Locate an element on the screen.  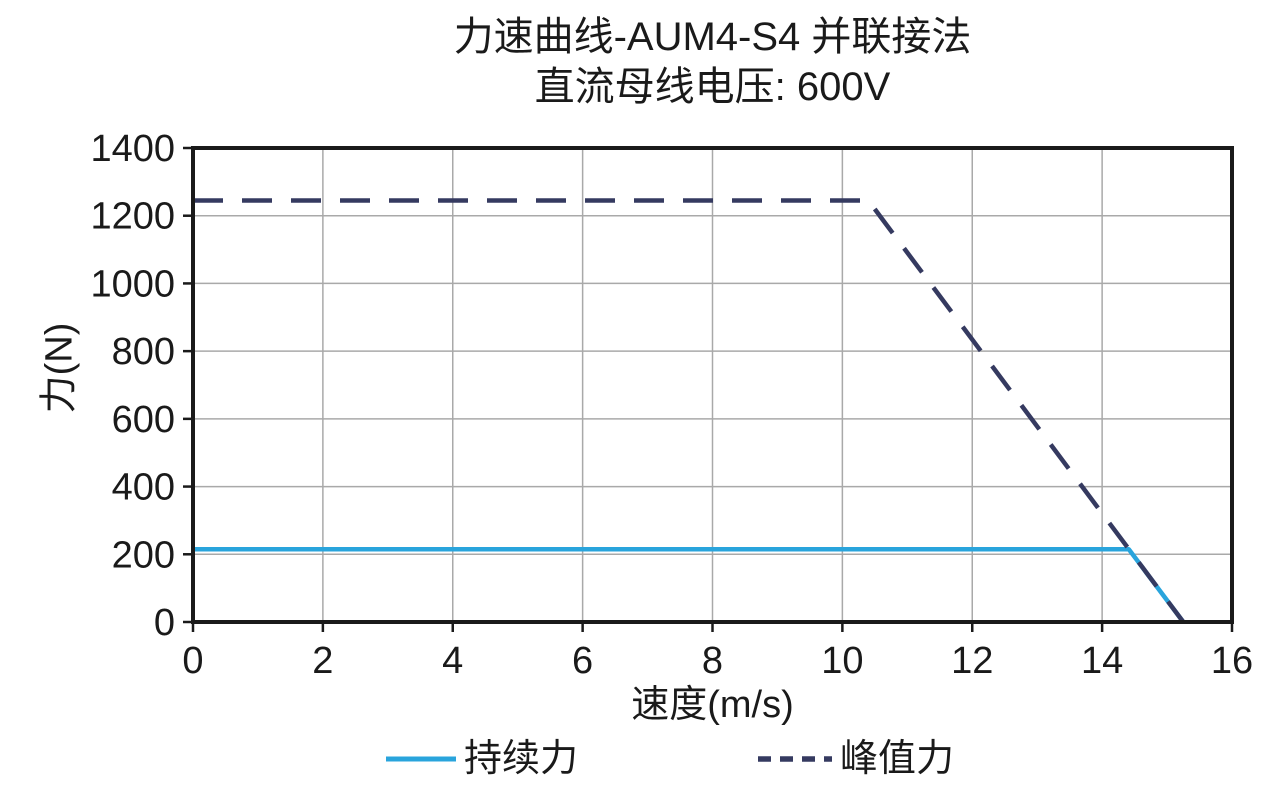
x-axis-label: 速度(m/s) is located at coordinates (712, 705).